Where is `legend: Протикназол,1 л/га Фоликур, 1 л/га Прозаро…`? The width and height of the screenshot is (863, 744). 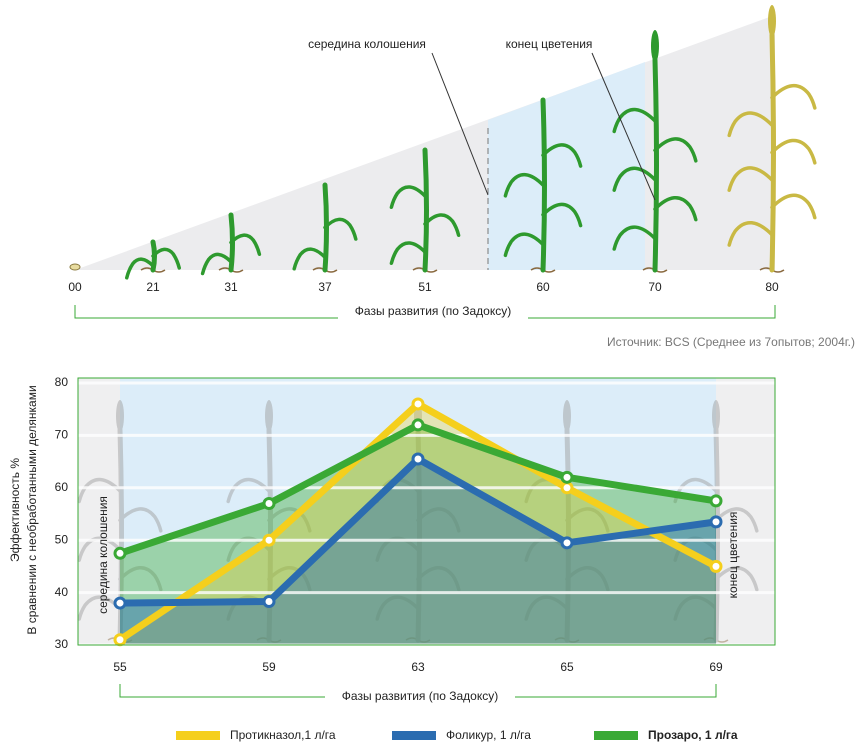 legend: Протикназол,1 л/га Фоликур, 1 л/га Прозаро… is located at coordinates (457, 735).